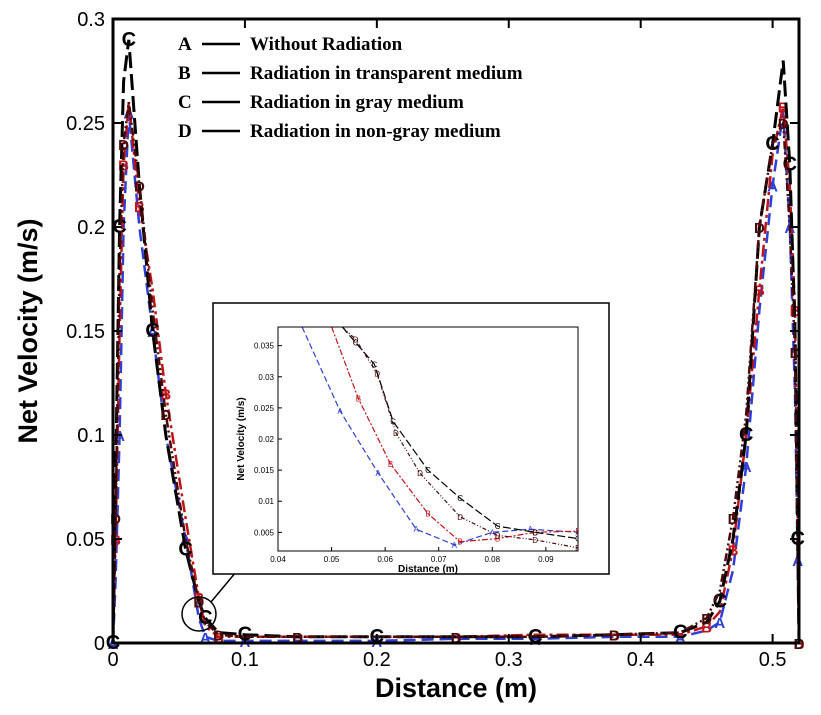 This screenshot has width=821, height=715. Describe the element at coordinates (91, 436) in the screenshot. I see `y-tick-label: 0.1` at that location.